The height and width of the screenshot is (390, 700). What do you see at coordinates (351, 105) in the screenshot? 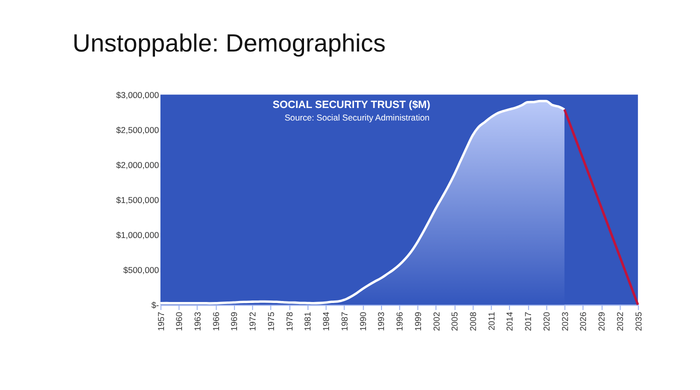
I see `chart-subtitle: SOCIAL SECURITY TRUST ($M)` at bounding box center [351, 105].